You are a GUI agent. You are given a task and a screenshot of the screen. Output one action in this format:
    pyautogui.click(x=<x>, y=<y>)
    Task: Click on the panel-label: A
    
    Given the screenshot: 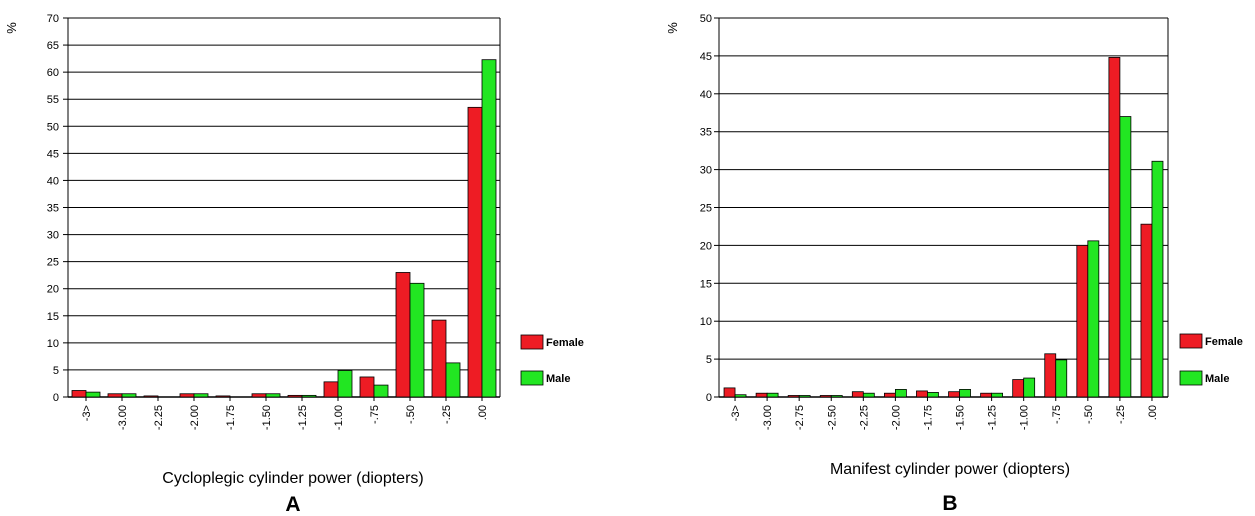 What is the action you would take?
    pyautogui.click(x=292, y=504)
    